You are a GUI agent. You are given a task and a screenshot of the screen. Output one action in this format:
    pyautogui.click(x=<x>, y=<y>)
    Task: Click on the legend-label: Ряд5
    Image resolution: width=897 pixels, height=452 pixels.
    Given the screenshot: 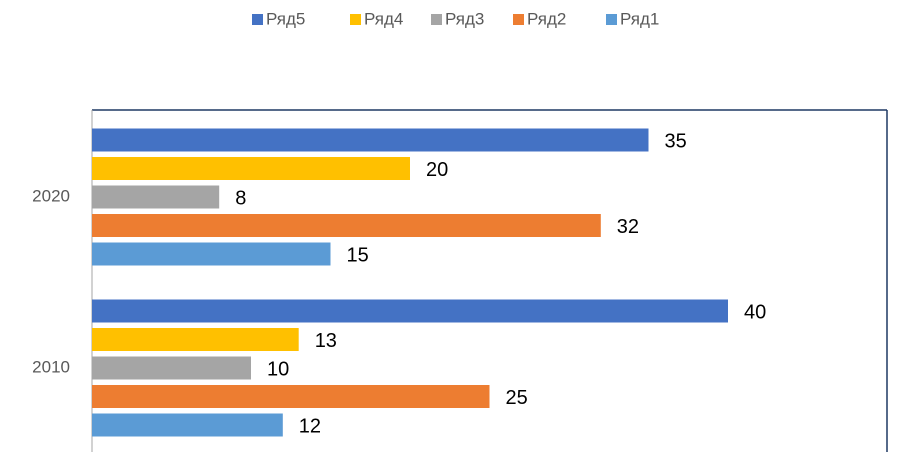 What is the action you would take?
    pyautogui.click(x=285, y=18)
    